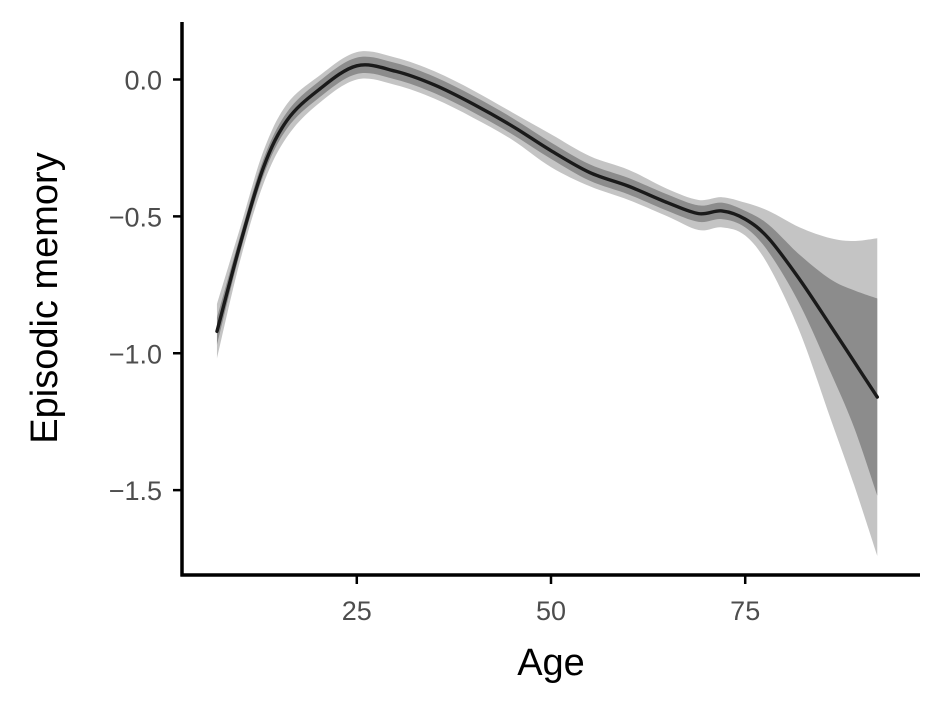 The image size is (942, 713). I want to click on y-axis-title: Episodic memory, so click(45, 297).